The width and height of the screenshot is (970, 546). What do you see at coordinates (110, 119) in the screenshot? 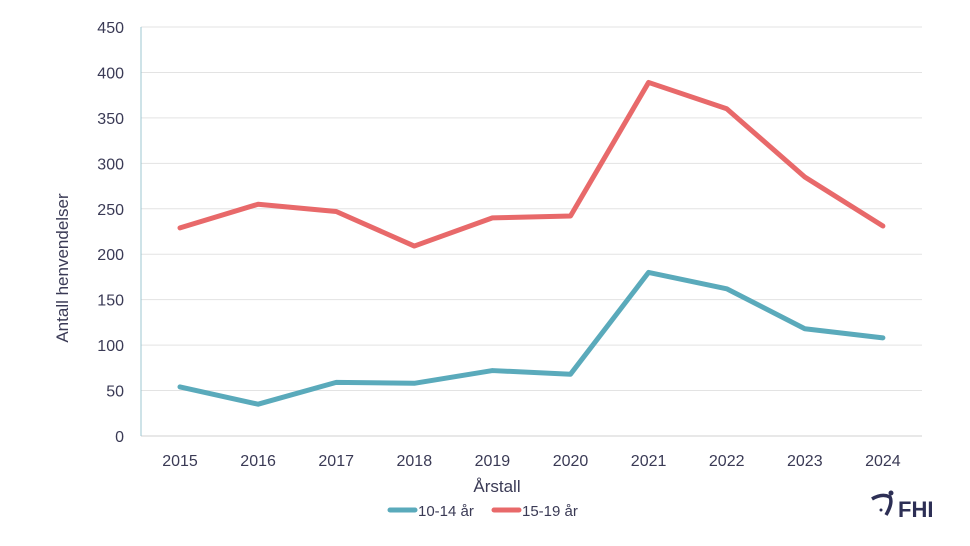
I see `y-tick-label: 350` at bounding box center [110, 119].